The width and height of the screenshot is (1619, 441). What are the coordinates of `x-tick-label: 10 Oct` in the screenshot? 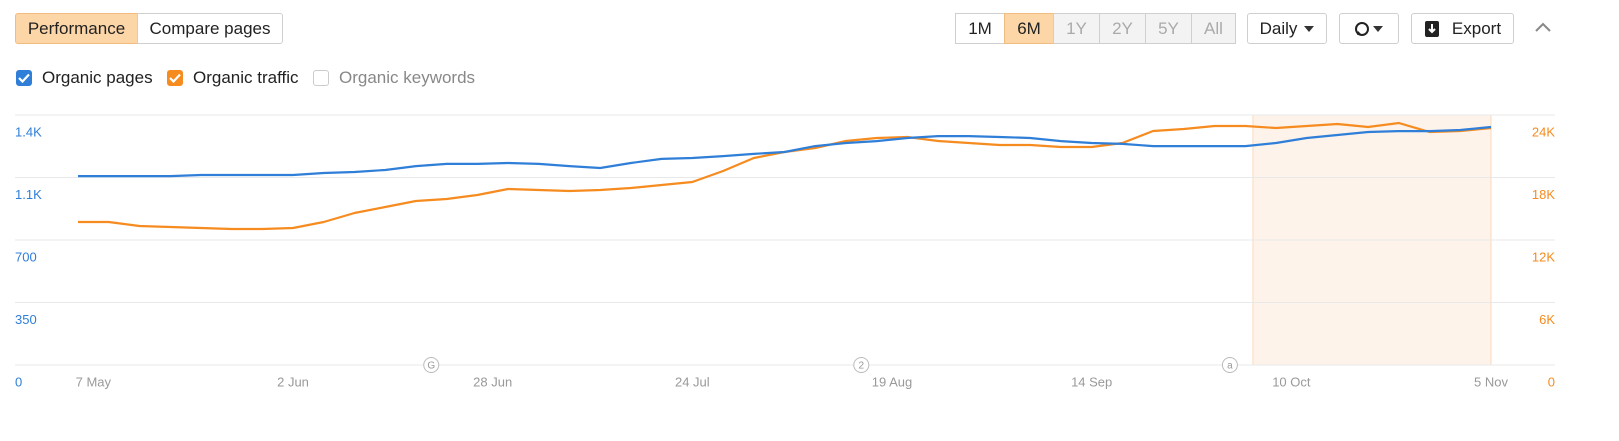 It's located at (1291, 381).